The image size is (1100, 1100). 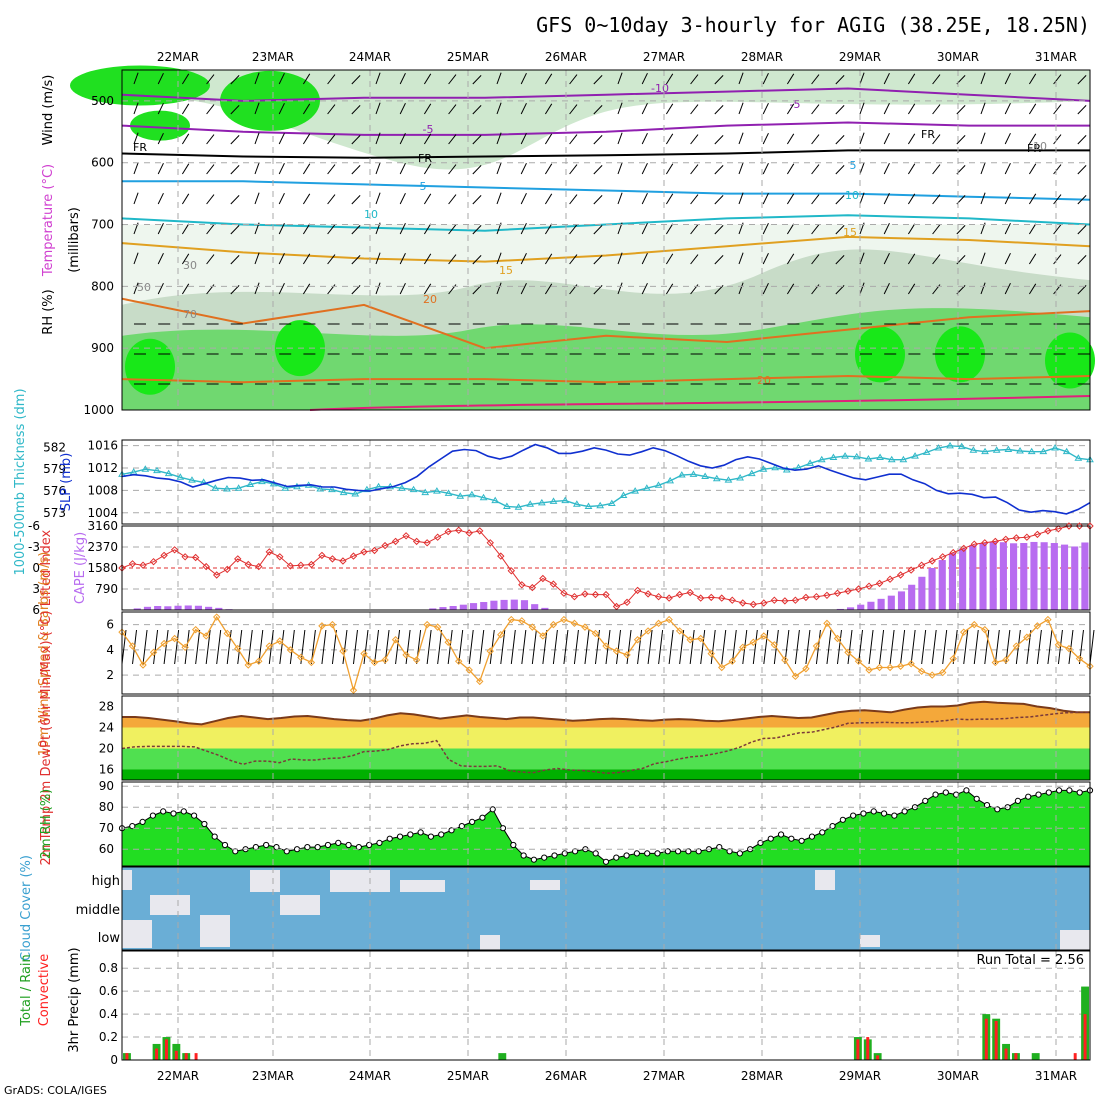 I want to click on pressure-tick-label: 600, so click(x=102, y=163).